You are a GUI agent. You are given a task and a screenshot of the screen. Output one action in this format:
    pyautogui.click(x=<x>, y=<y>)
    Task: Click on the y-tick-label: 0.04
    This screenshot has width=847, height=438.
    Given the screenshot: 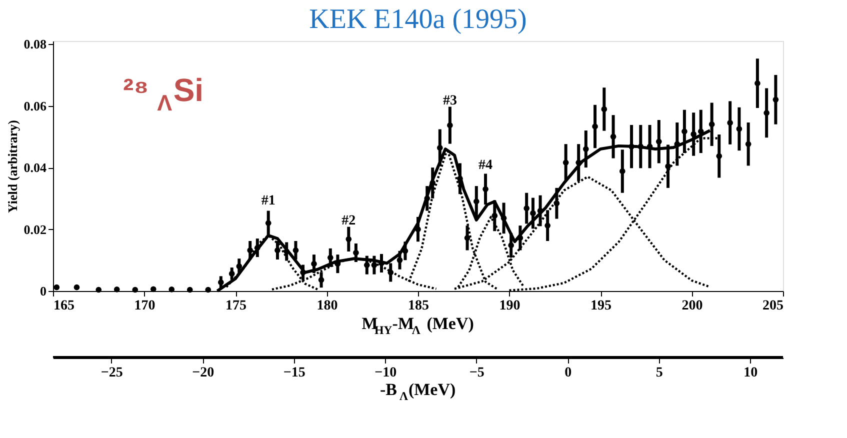 What is the action you would take?
    pyautogui.click(x=35, y=168)
    